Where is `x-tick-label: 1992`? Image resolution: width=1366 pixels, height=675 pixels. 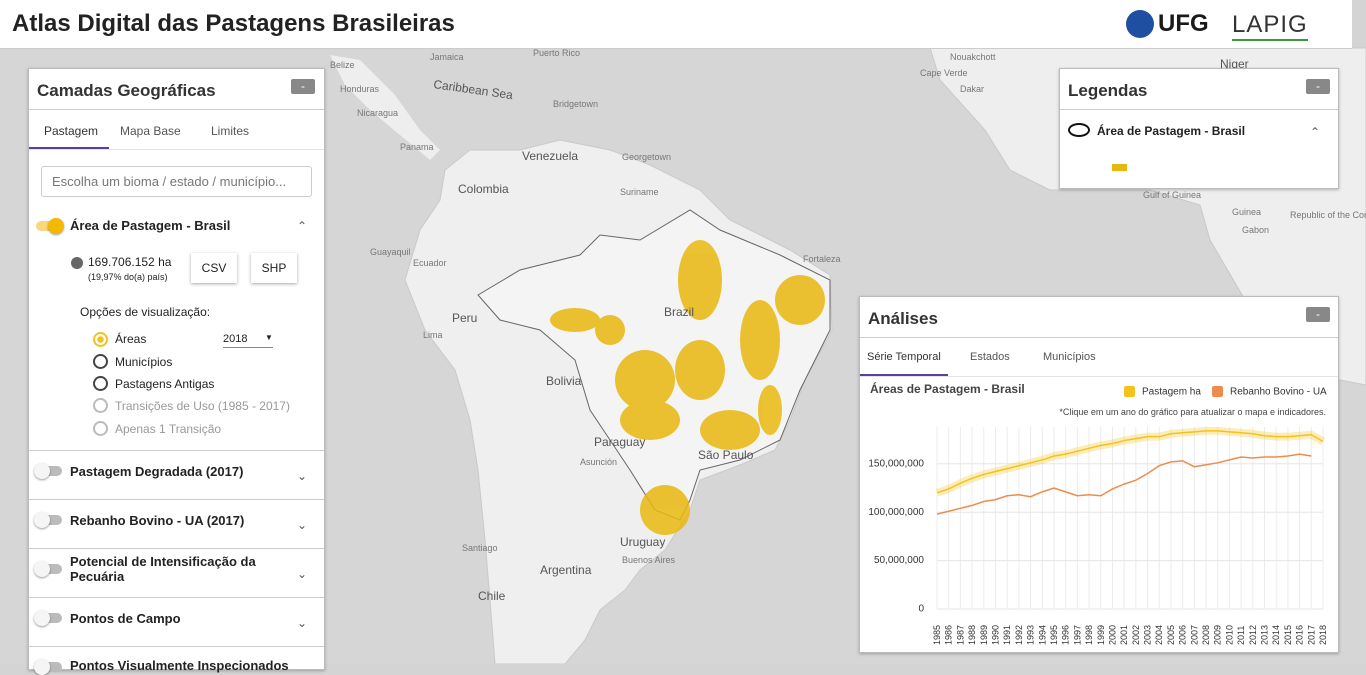
x-tick-label: 1992 is located at coordinates (1019, 635).